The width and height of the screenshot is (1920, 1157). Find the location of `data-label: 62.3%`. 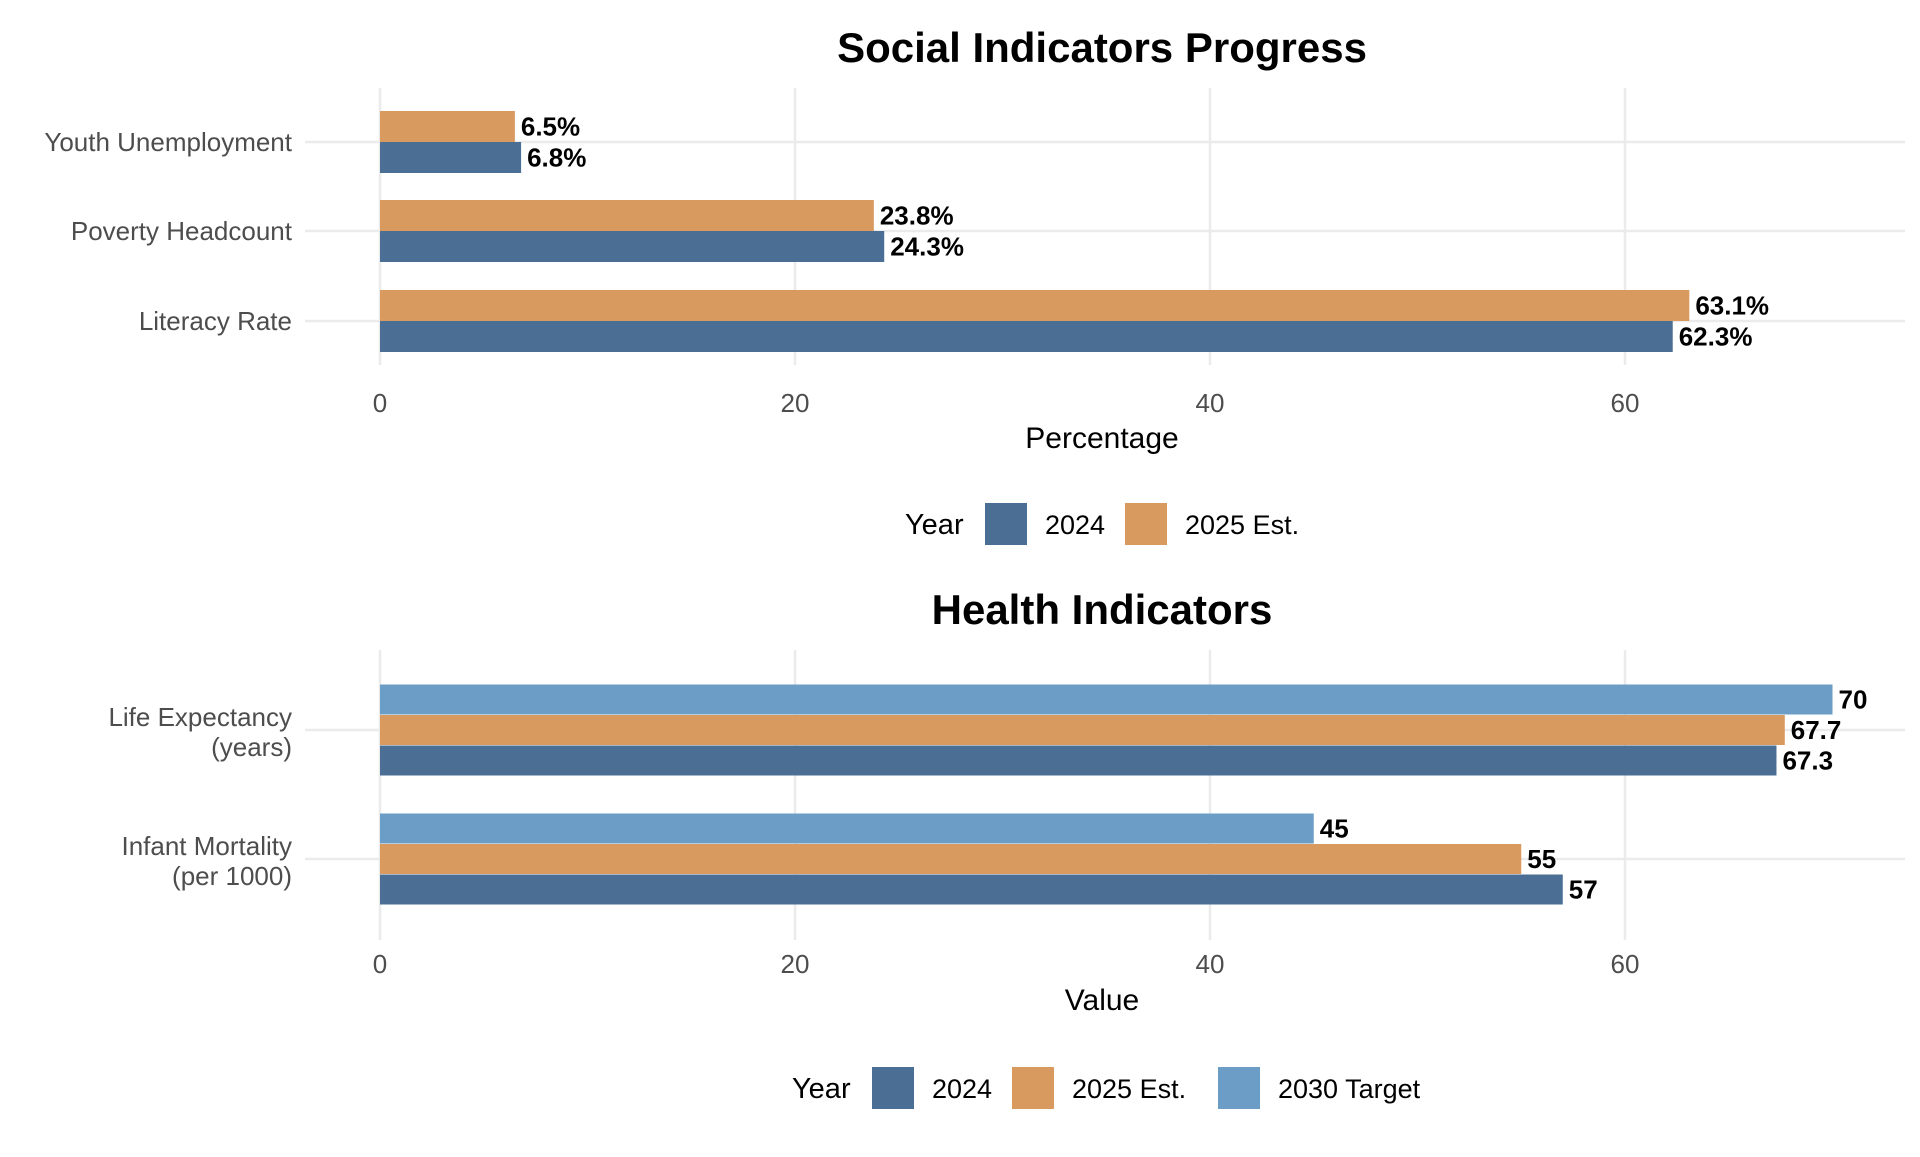

data-label: 62.3% is located at coordinates (1716, 337).